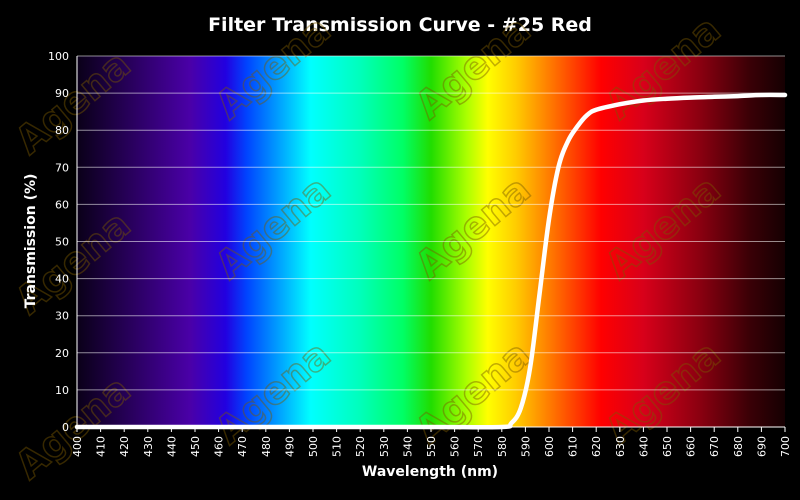 Image resolution: width=800 pixels, height=500 pixels. Describe the element at coordinates (101, 446) in the screenshot. I see `x-tick-label: 410` at that location.